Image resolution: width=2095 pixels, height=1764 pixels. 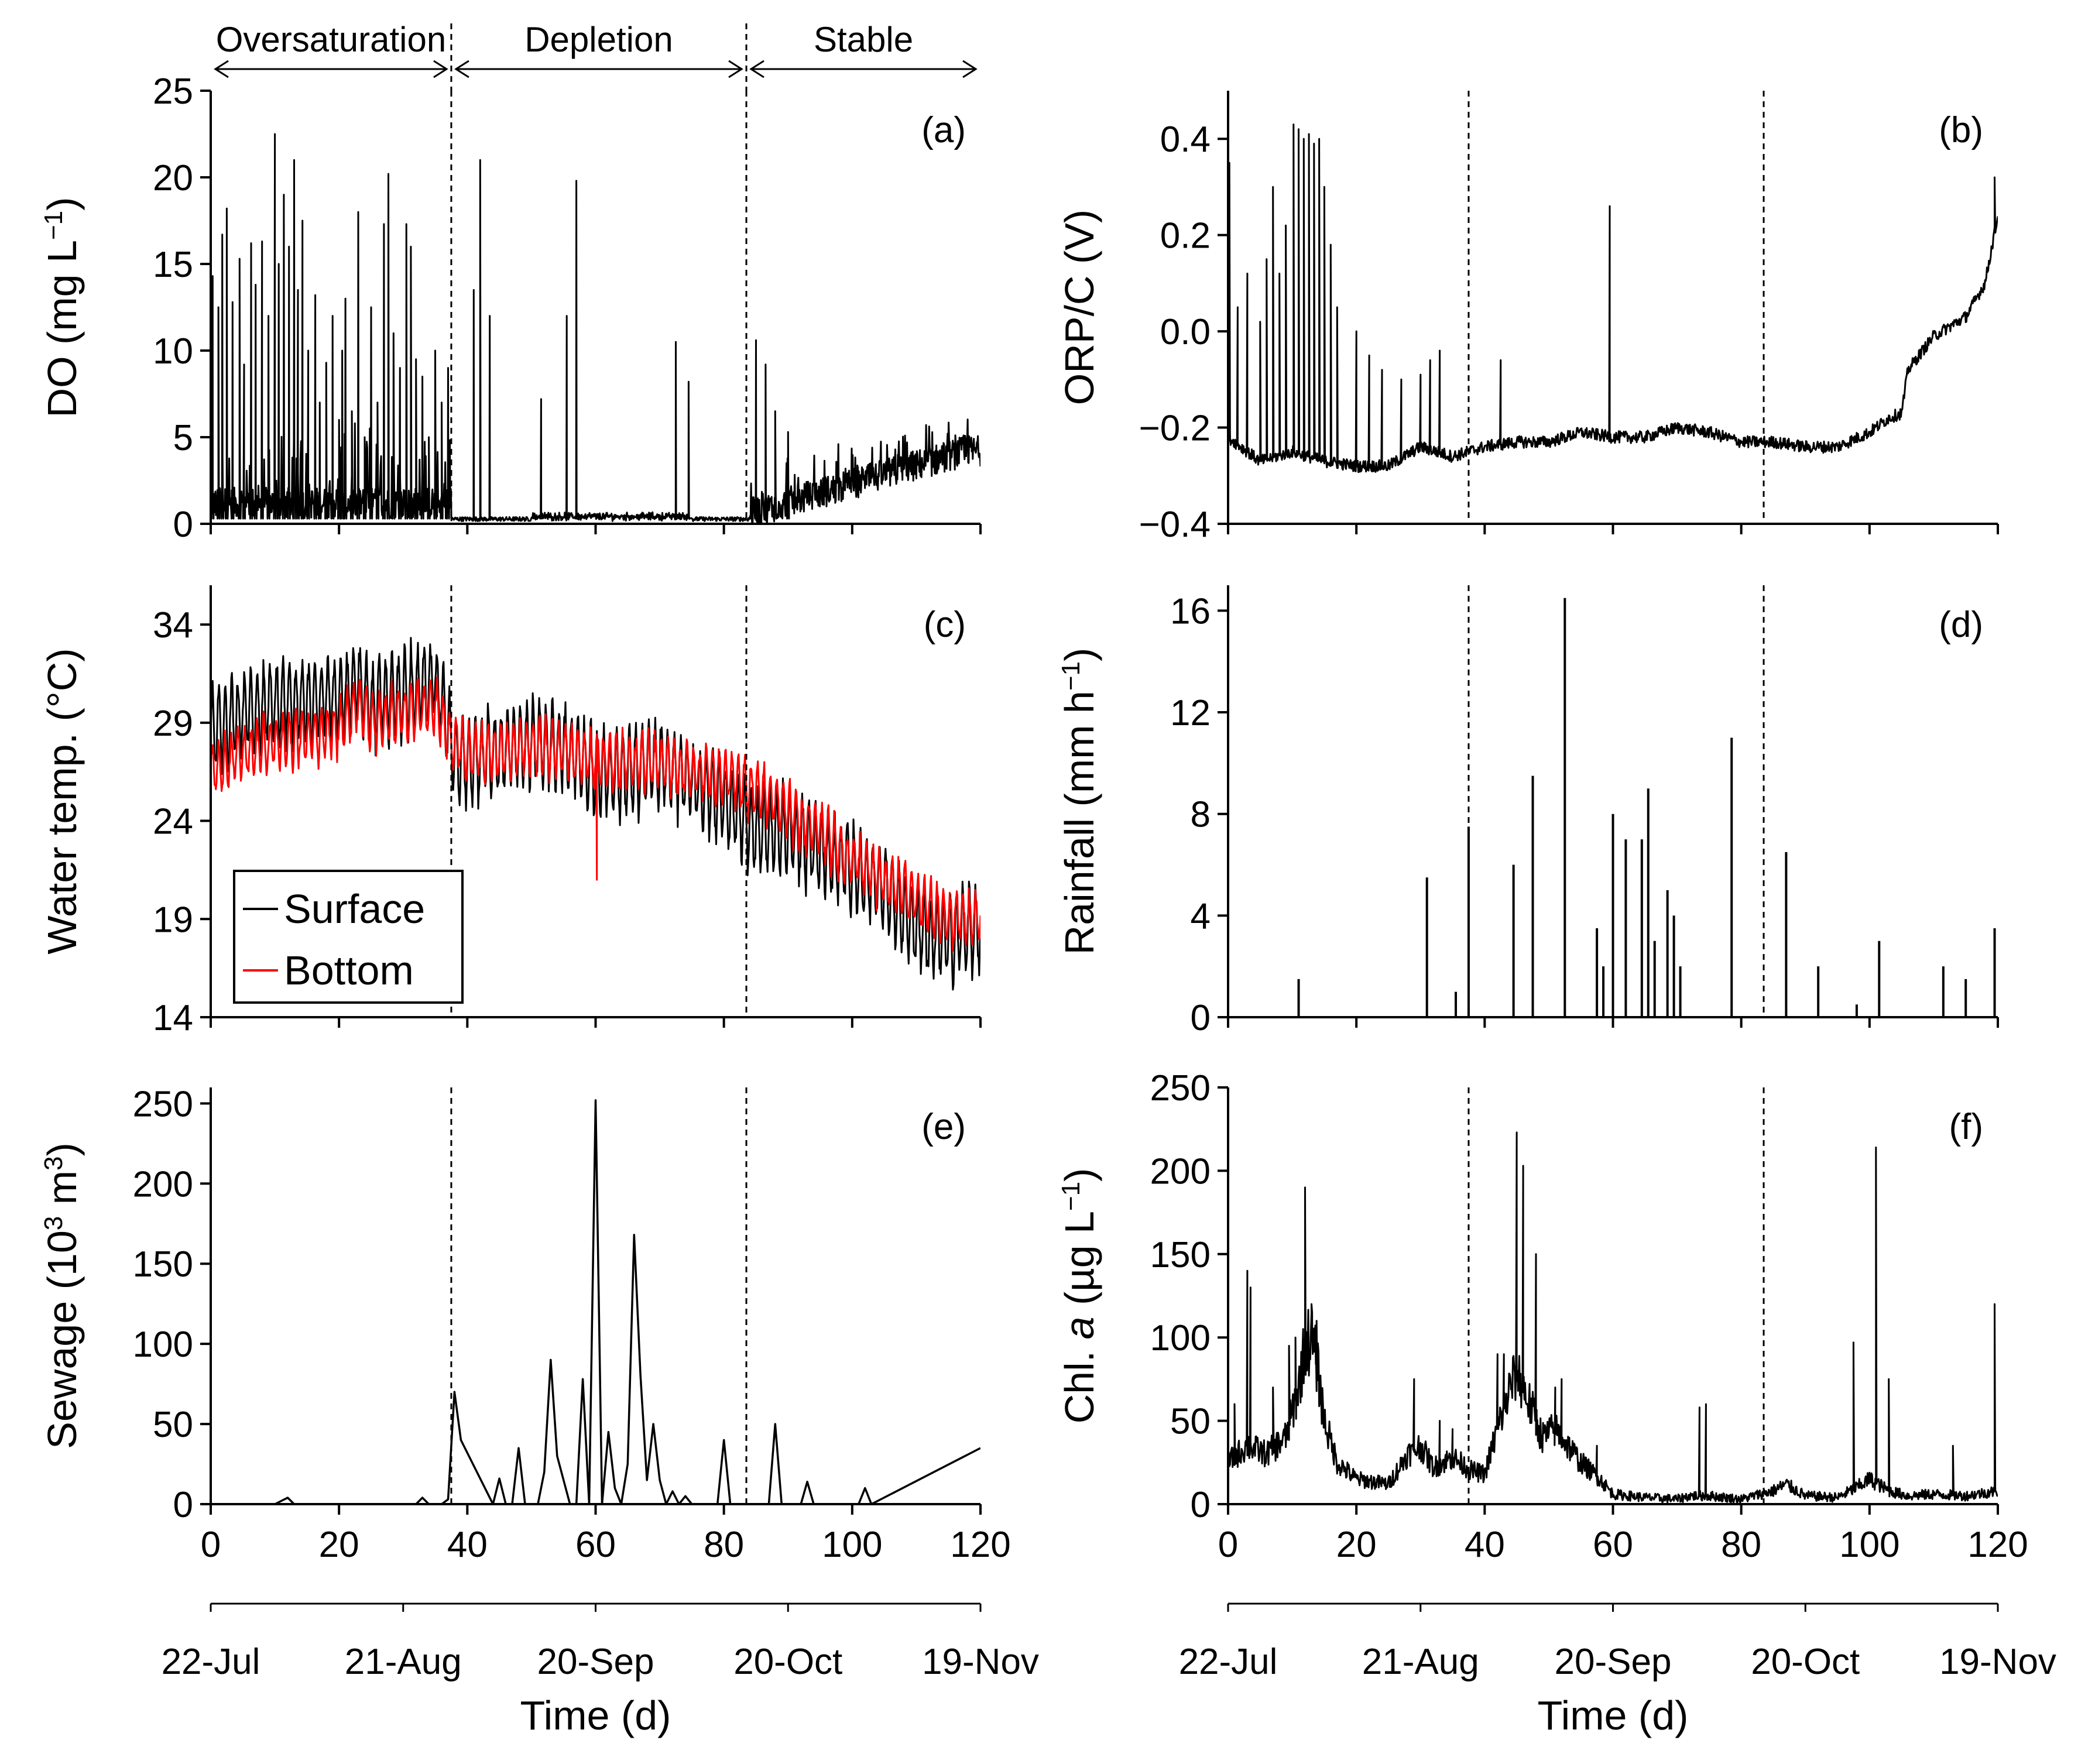 I want to click on y-tick-label: 24, so click(x=173, y=822).